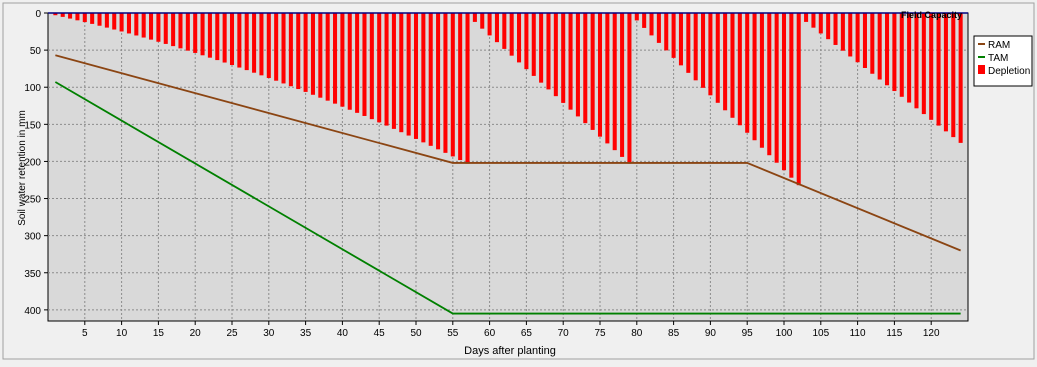  What do you see at coordinates (416, 333) in the screenshot?
I see `x-tick-label: 50` at bounding box center [416, 333].